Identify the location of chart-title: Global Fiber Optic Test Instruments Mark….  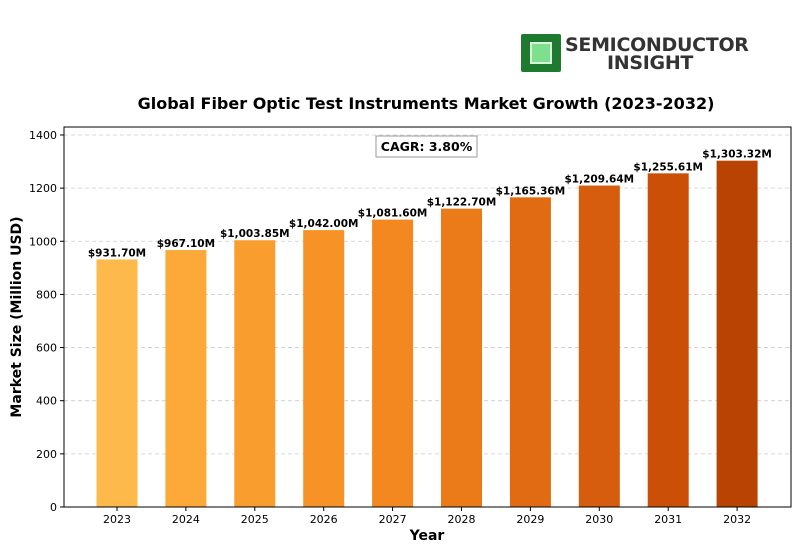
(426, 103).